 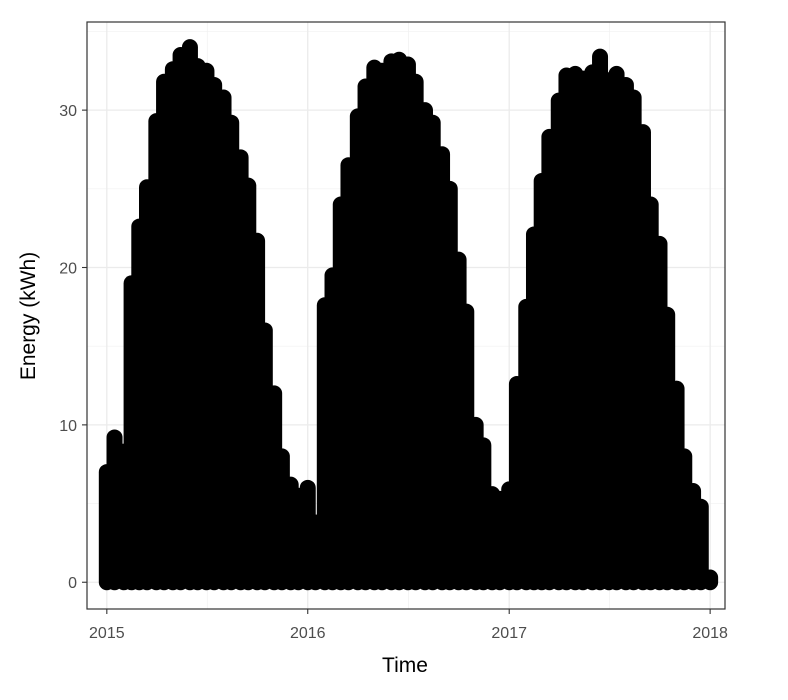 What do you see at coordinates (73, 347) in the screenshot?
I see `y-axis: 0 10 20 30` at bounding box center [73, 347].